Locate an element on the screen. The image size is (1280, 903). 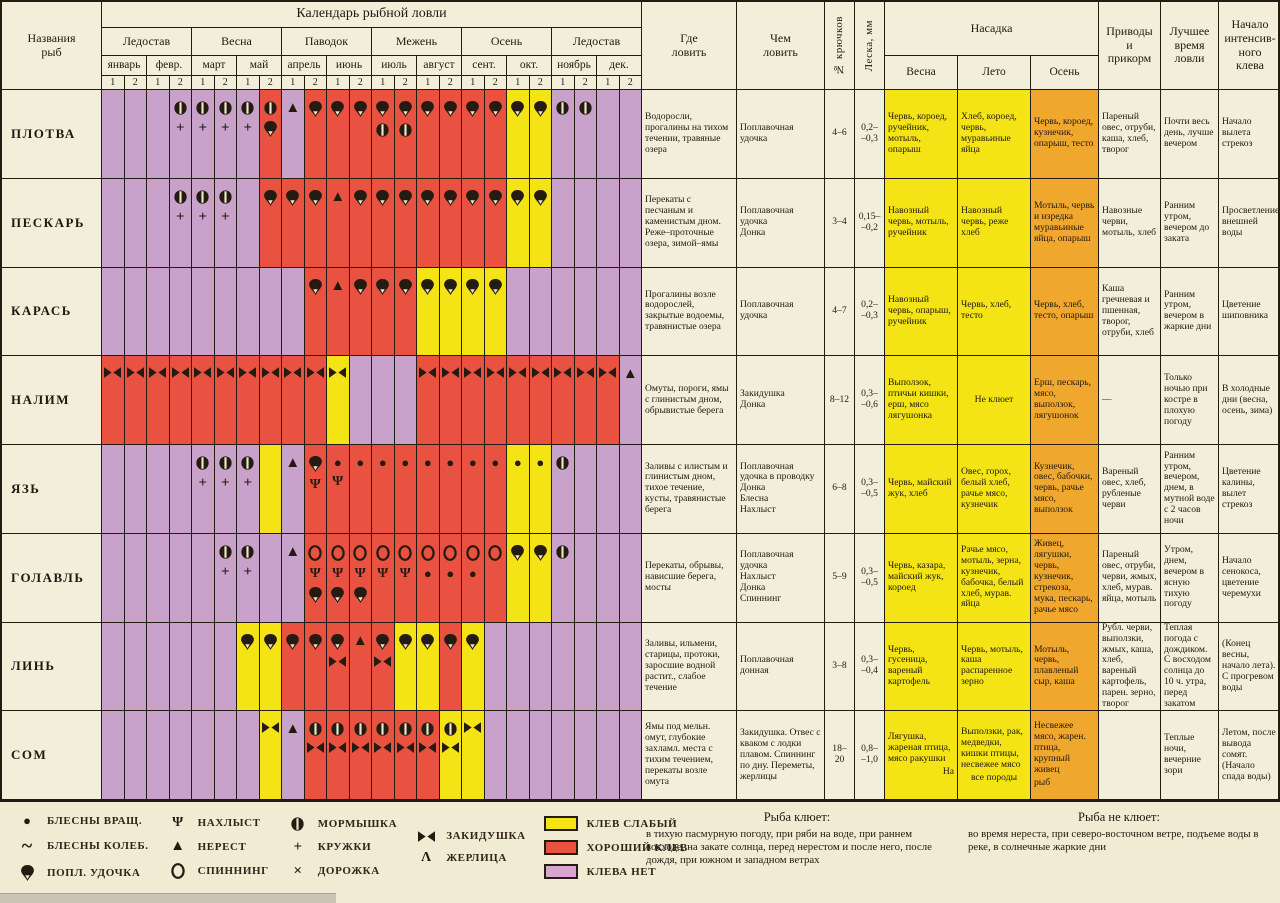
legend-symbol is located at coordinates (426, 836).